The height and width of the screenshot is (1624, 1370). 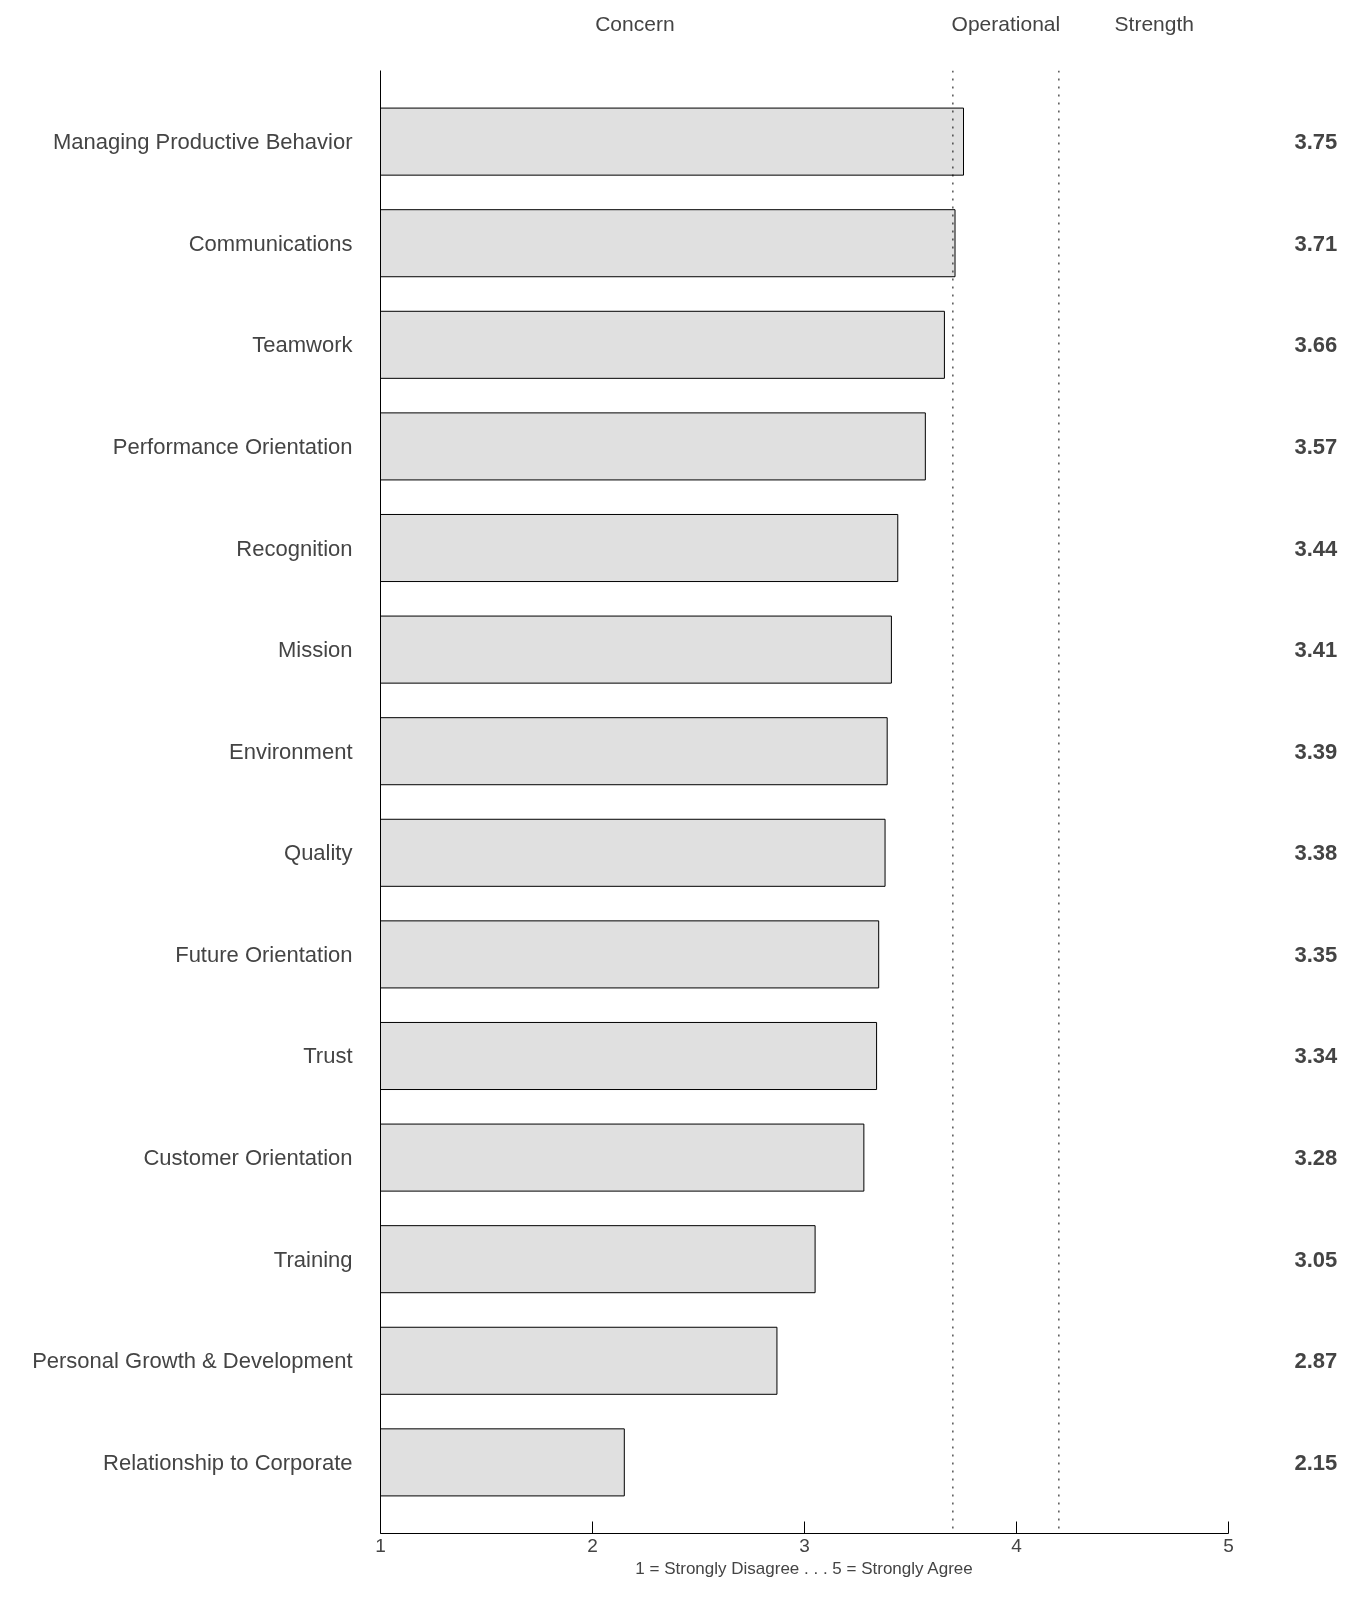 What do you see at coordinates (315, 650) in the screenshot?
I see `y-tick-label: Mission` at bounding box center [315, 650].